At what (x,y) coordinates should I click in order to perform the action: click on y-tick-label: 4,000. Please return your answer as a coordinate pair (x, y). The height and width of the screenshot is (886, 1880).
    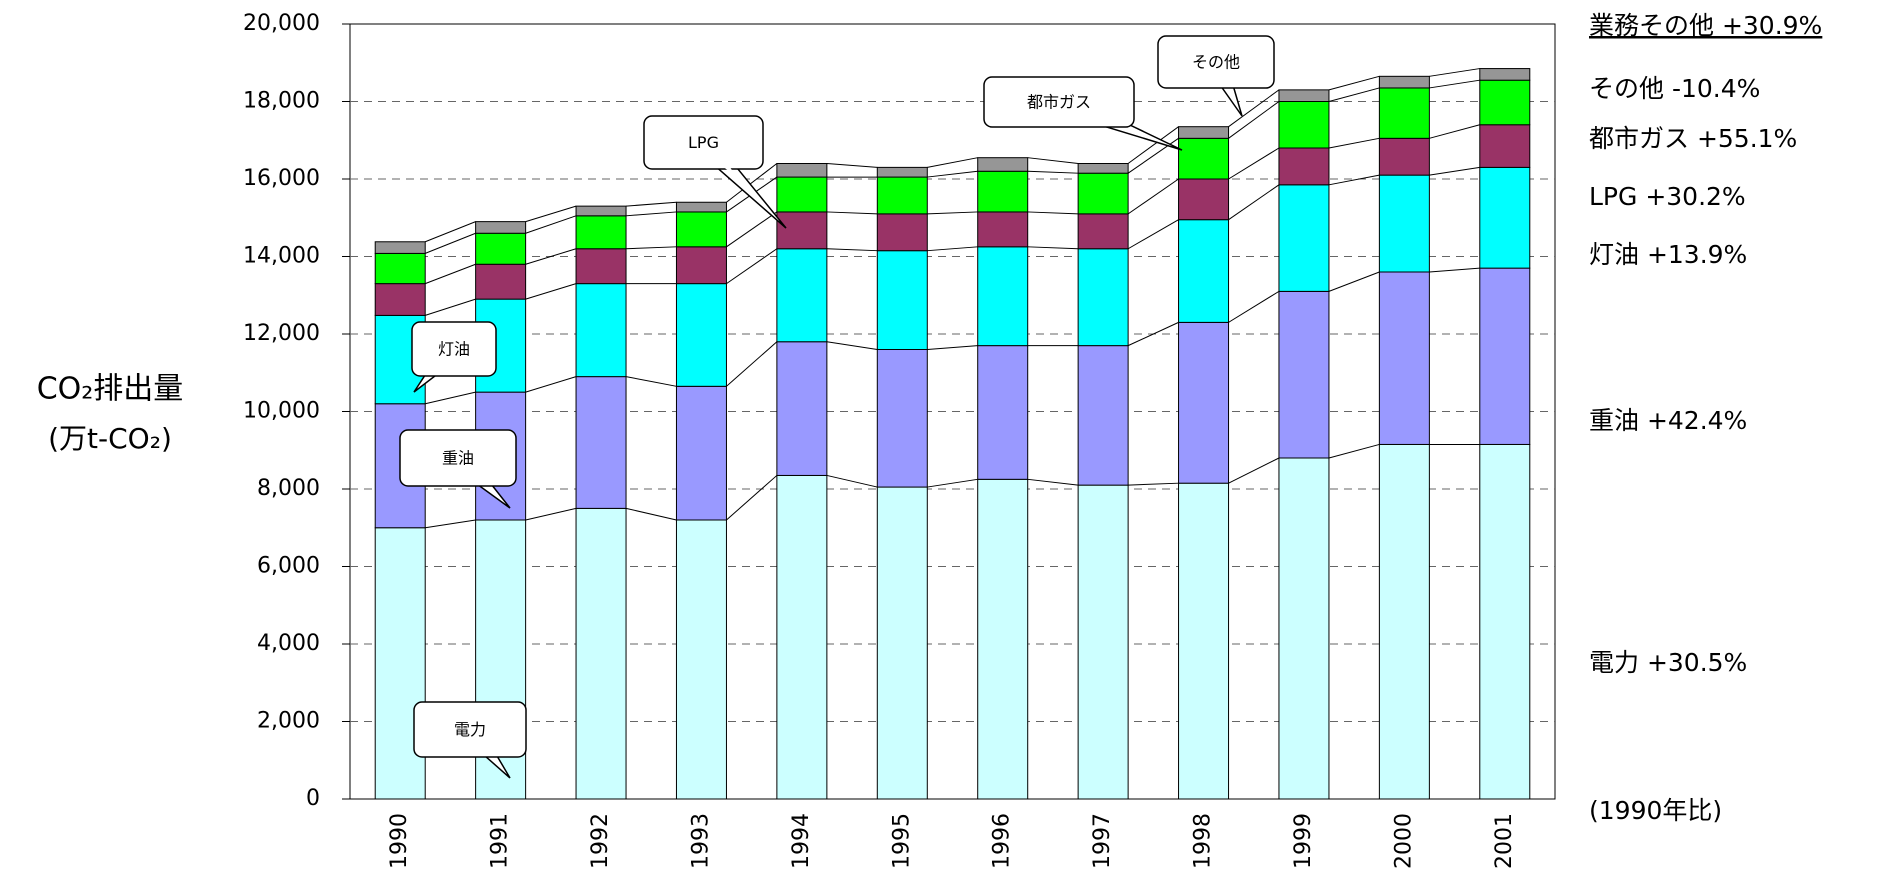
    Looking at the image, I should click on (288, 643).